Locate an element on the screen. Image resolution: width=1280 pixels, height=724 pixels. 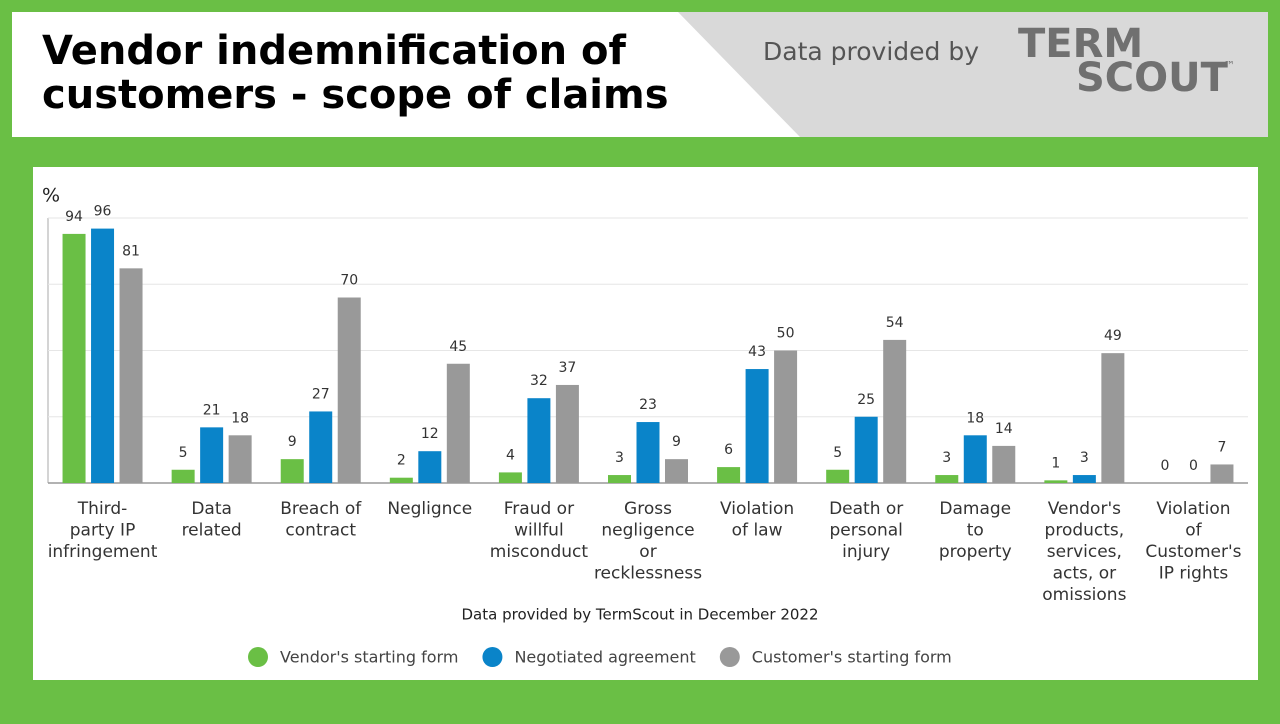
data-label: 54 is located at coordinates (895, 323).